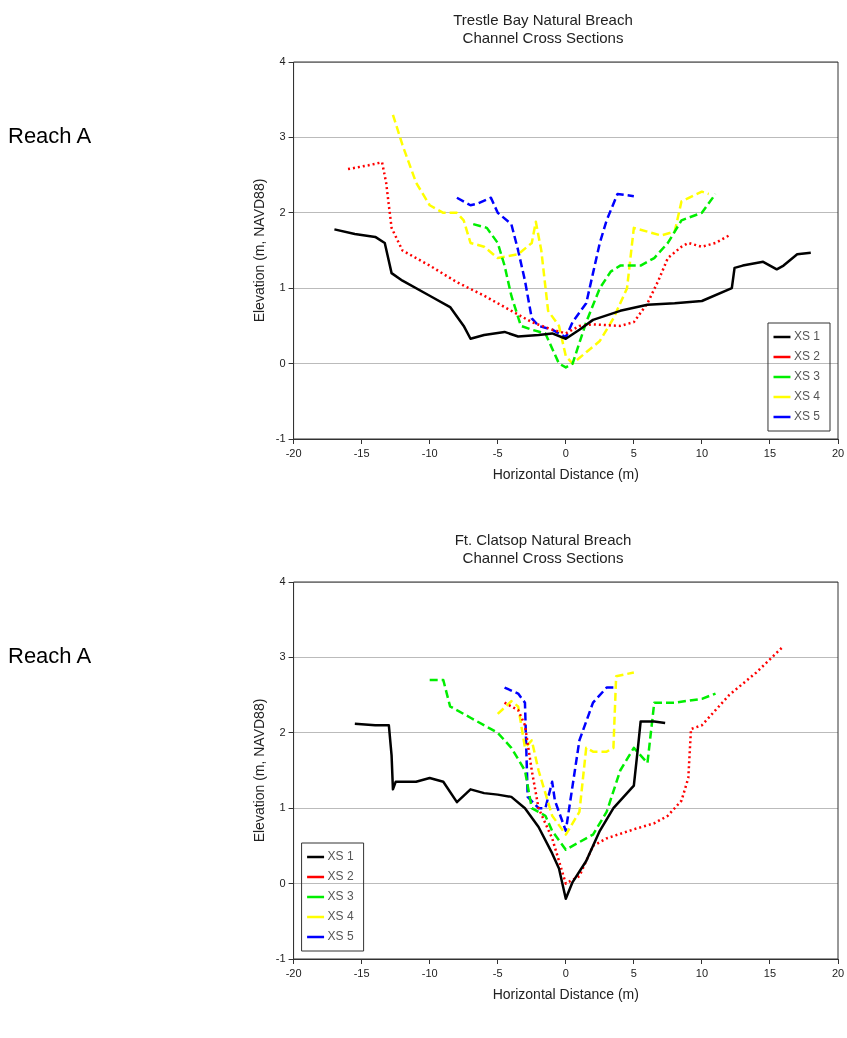 The image size is (847, 1038). I want to click on chart-title: Trestle Bay Natural Breach Channel Cross Sections, so click(543, 29).